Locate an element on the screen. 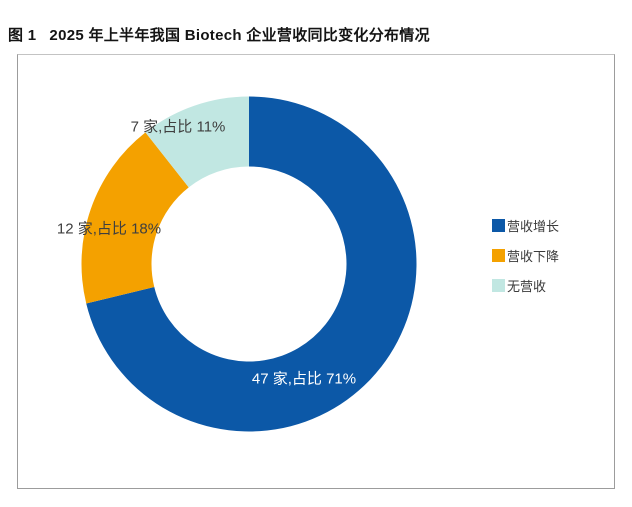 This screenshot has height=507, width=632. slice-label-no-revenue: 7 家,占比 11% is located at coordinates (178, 127).